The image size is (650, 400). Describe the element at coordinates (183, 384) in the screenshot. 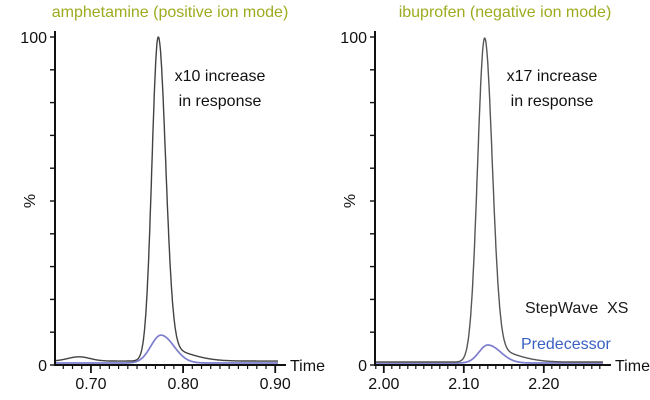

I see `svg-text: 0.80` at that location.